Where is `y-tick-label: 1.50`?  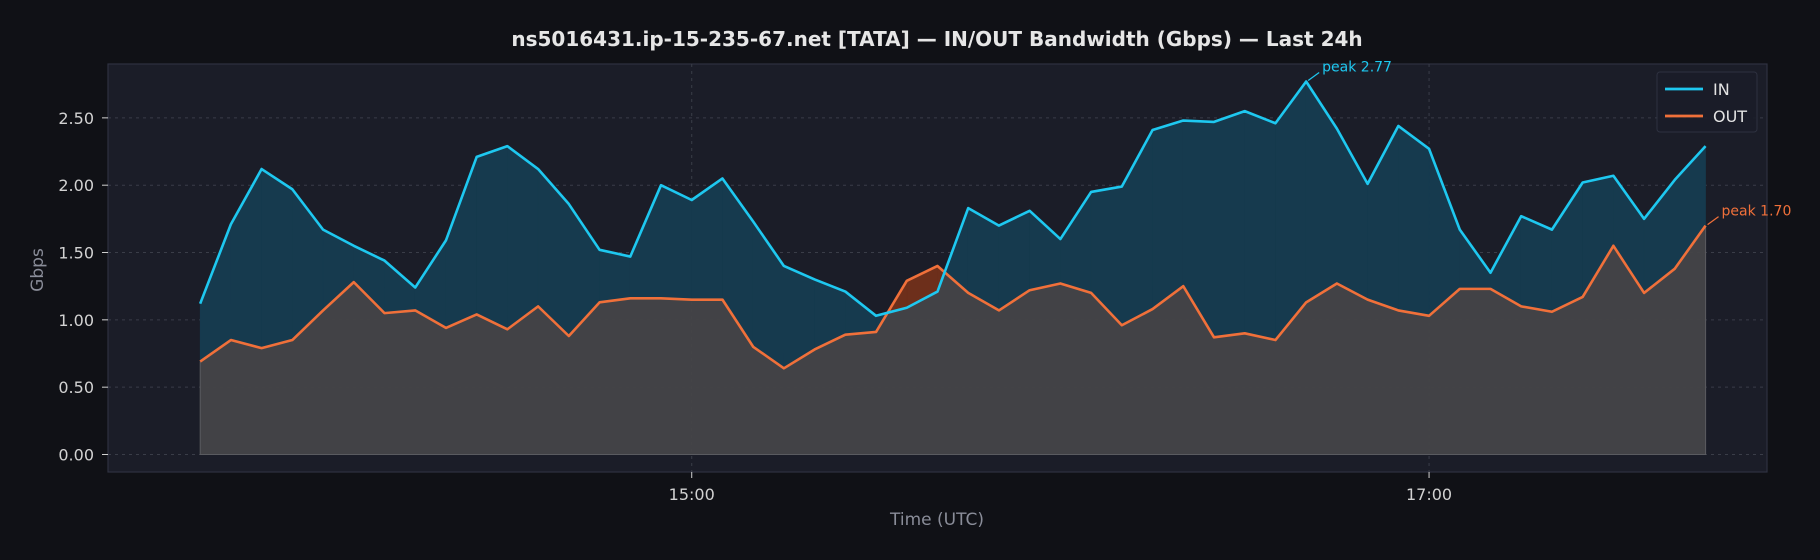 y-tick-label: 1.50 is located at coordinates (76, 253).